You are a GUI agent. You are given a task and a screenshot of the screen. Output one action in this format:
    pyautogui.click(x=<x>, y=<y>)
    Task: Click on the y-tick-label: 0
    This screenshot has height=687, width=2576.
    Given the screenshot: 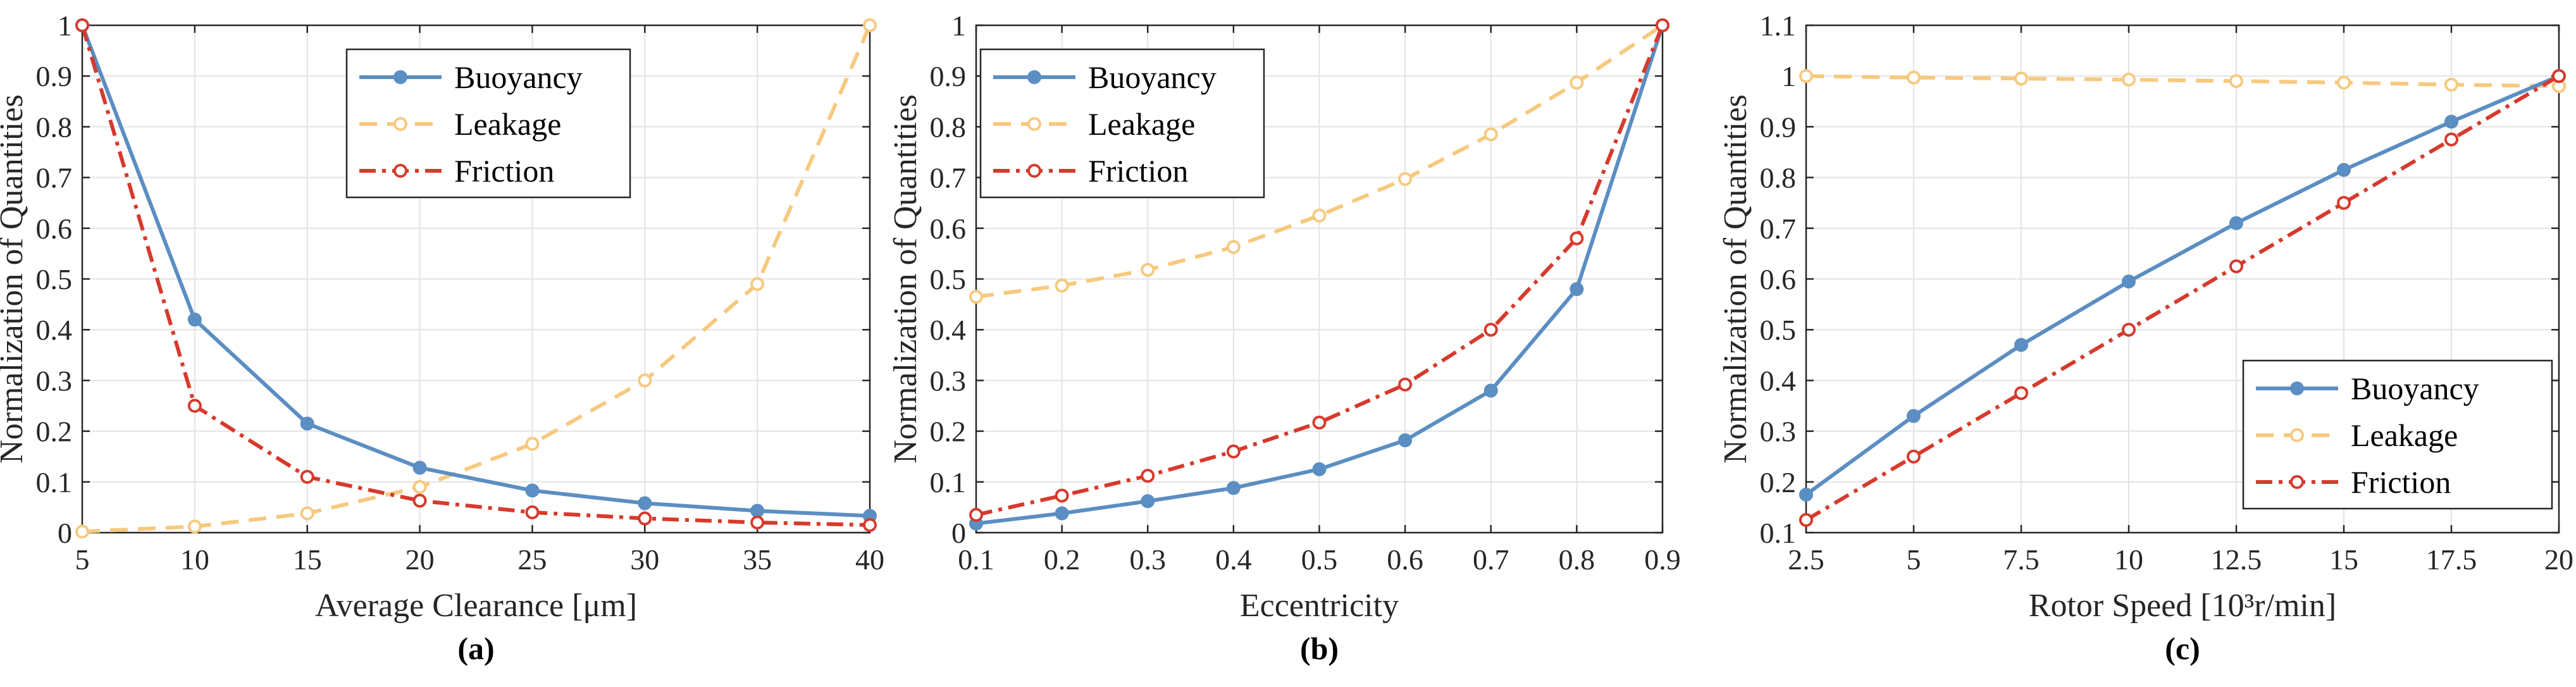 What is the action you would take?
    pyautogui.click(x=65, y=533)
    